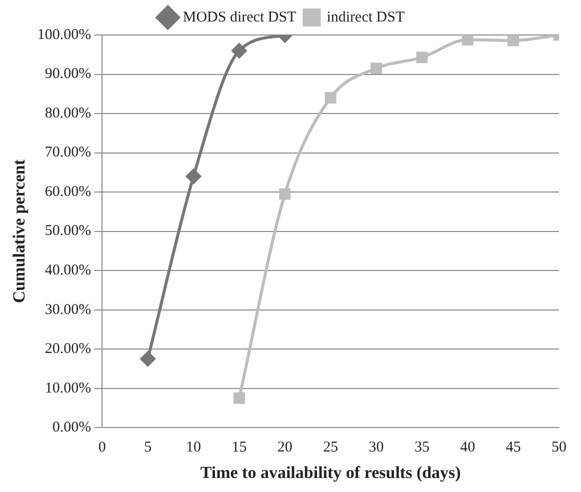 The height and width of the screenshot is (492, 581). Describe the element at coordinates (68, 192) in the screenshot. I see `y-tick-label: 60.00%` at that location.